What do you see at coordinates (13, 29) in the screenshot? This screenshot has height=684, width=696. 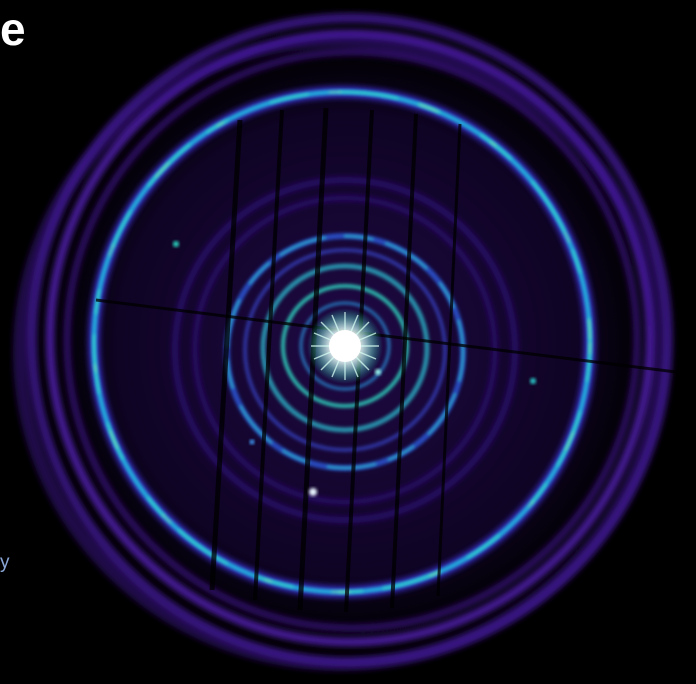 I see `title-fragment: e` at bounding box center [13, 29].